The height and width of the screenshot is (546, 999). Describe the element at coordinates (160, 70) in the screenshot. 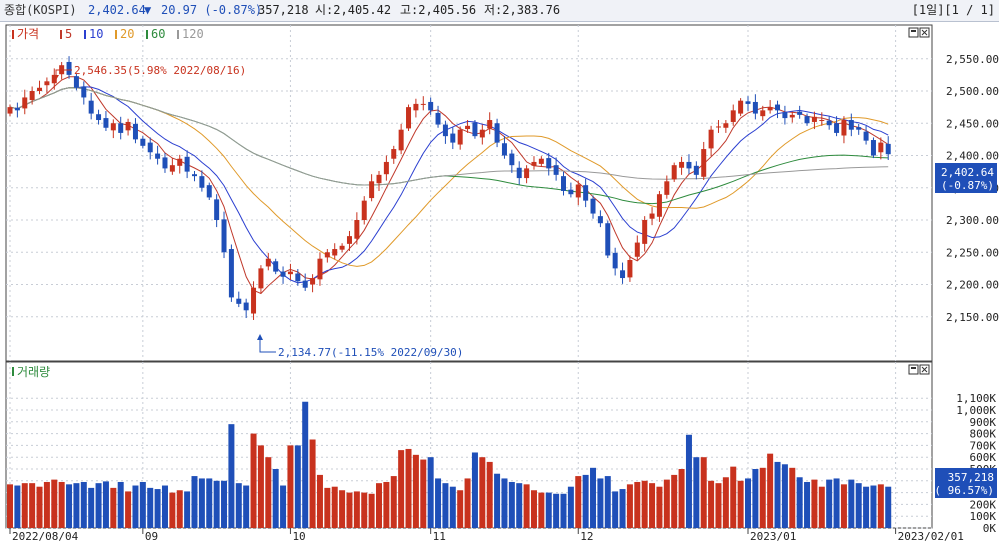

I see `high-annotation-text: 2,546.35(5.98% 2022/08/16)` at that location.